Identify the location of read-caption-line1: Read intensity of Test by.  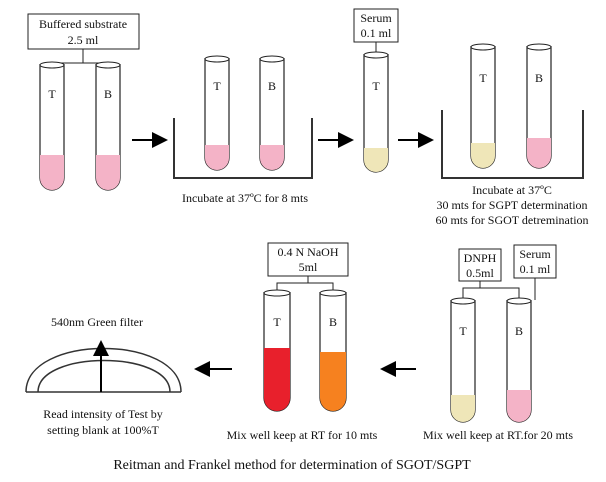
(103, 414).